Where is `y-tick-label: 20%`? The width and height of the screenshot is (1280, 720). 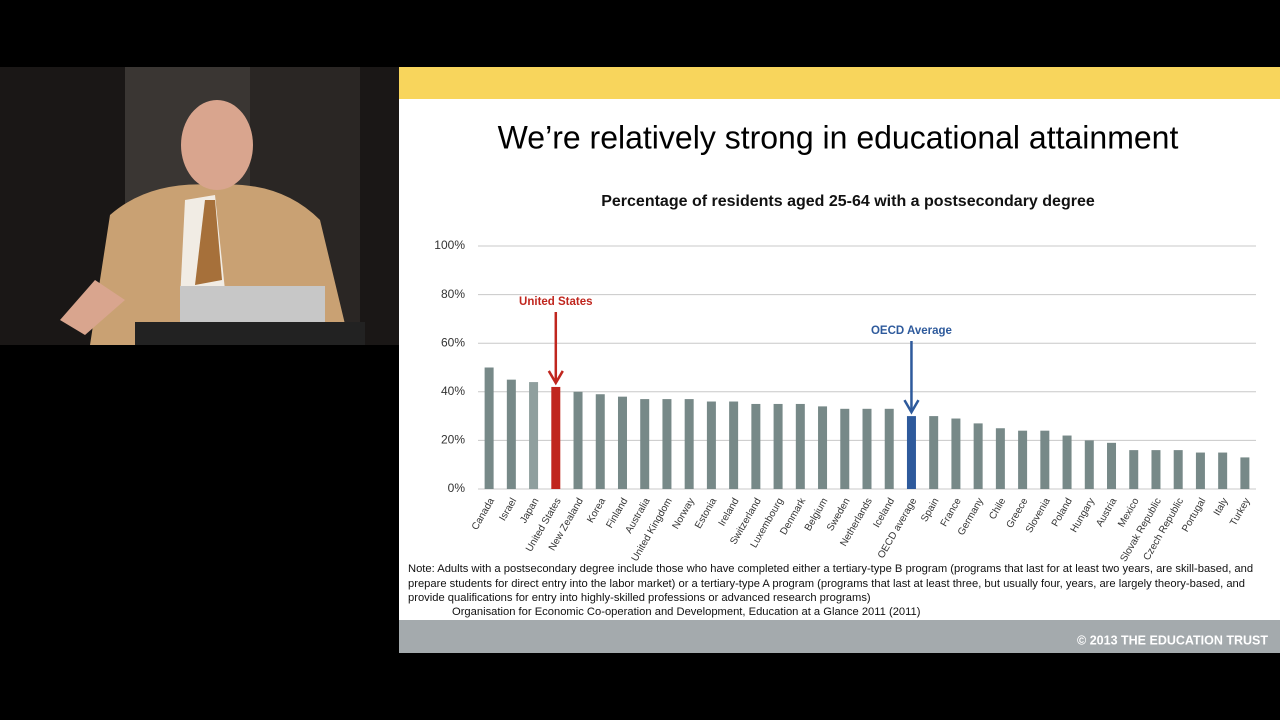 y-tick-label: 20% is located at coordinates (453, 440).